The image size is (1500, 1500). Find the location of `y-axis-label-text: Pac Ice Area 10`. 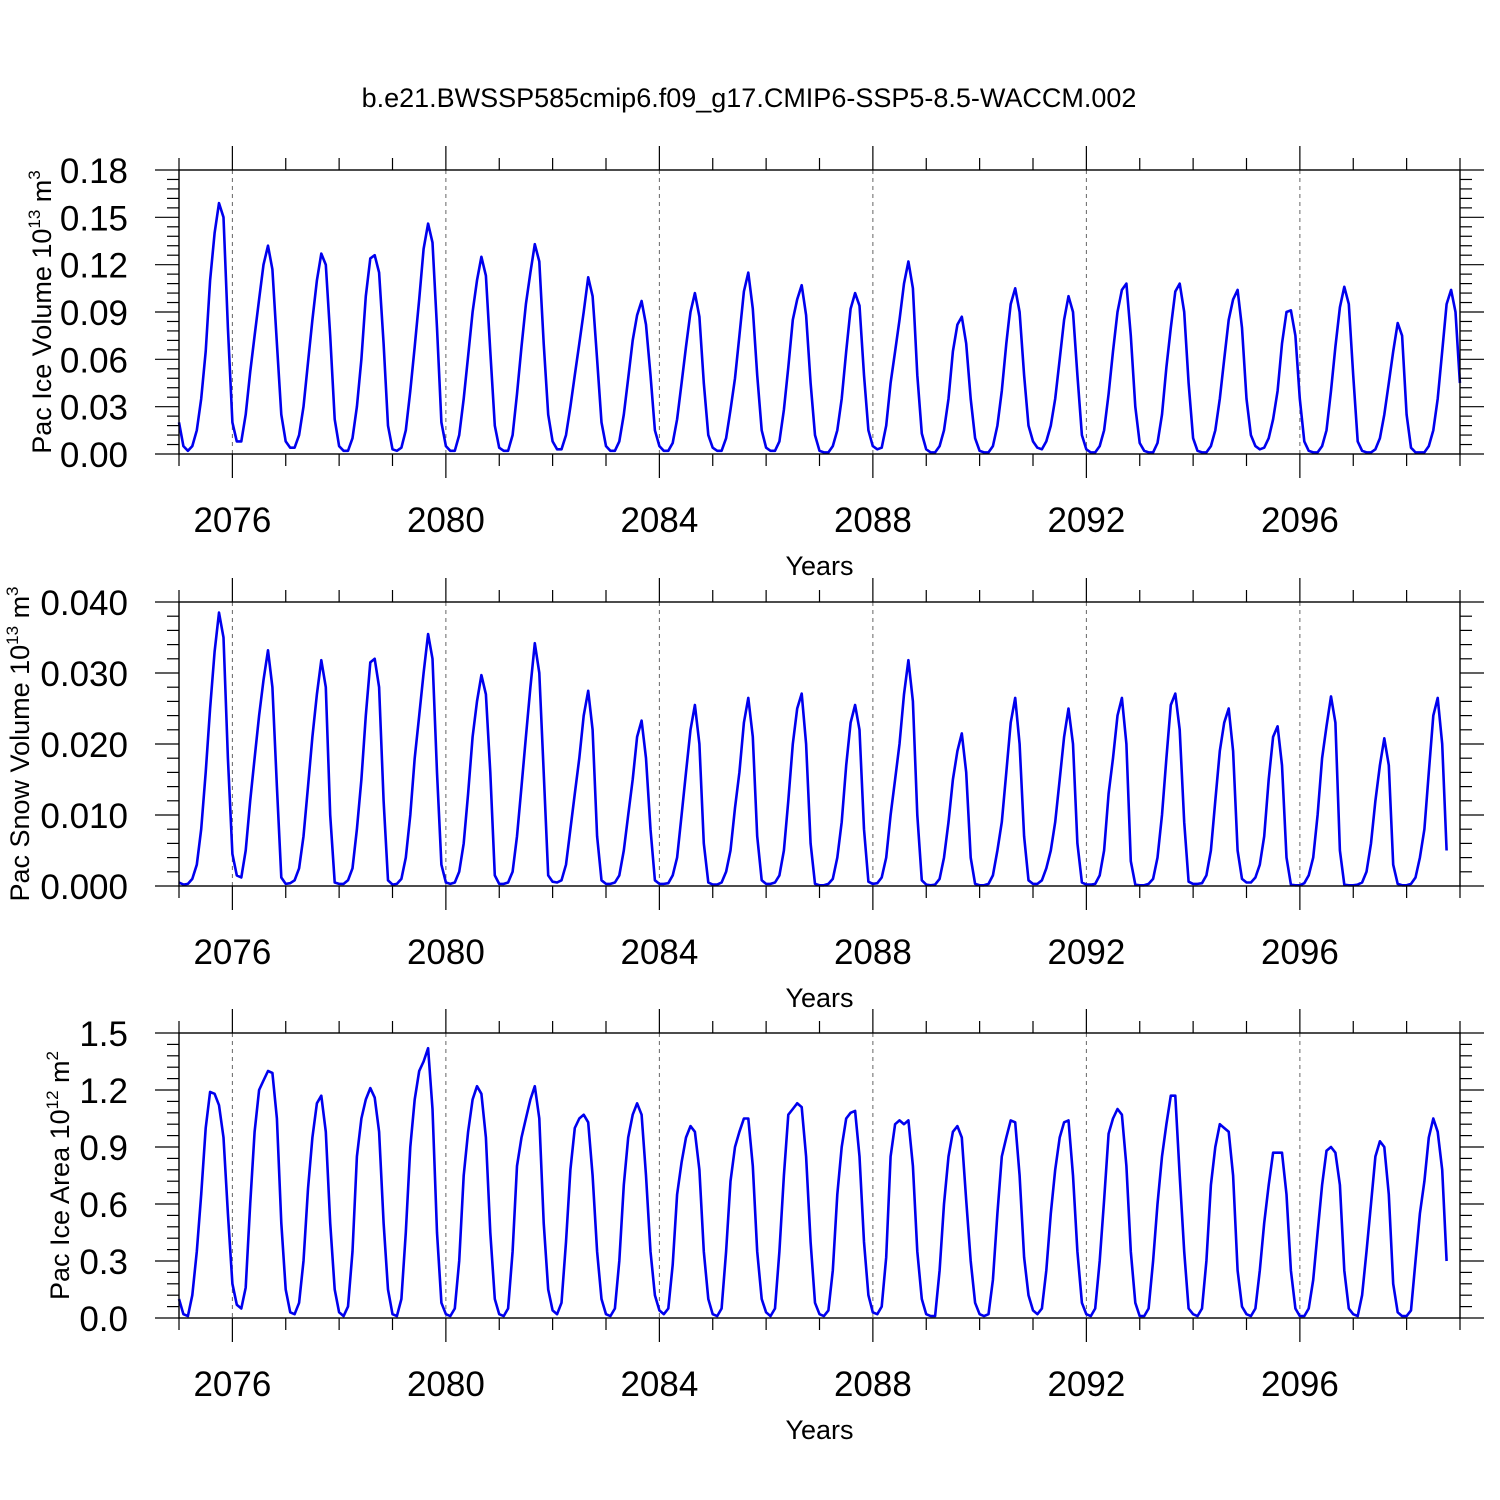

y-axis-label-text: Pac Ice Area 10 is located at coordinates (60, 1204).